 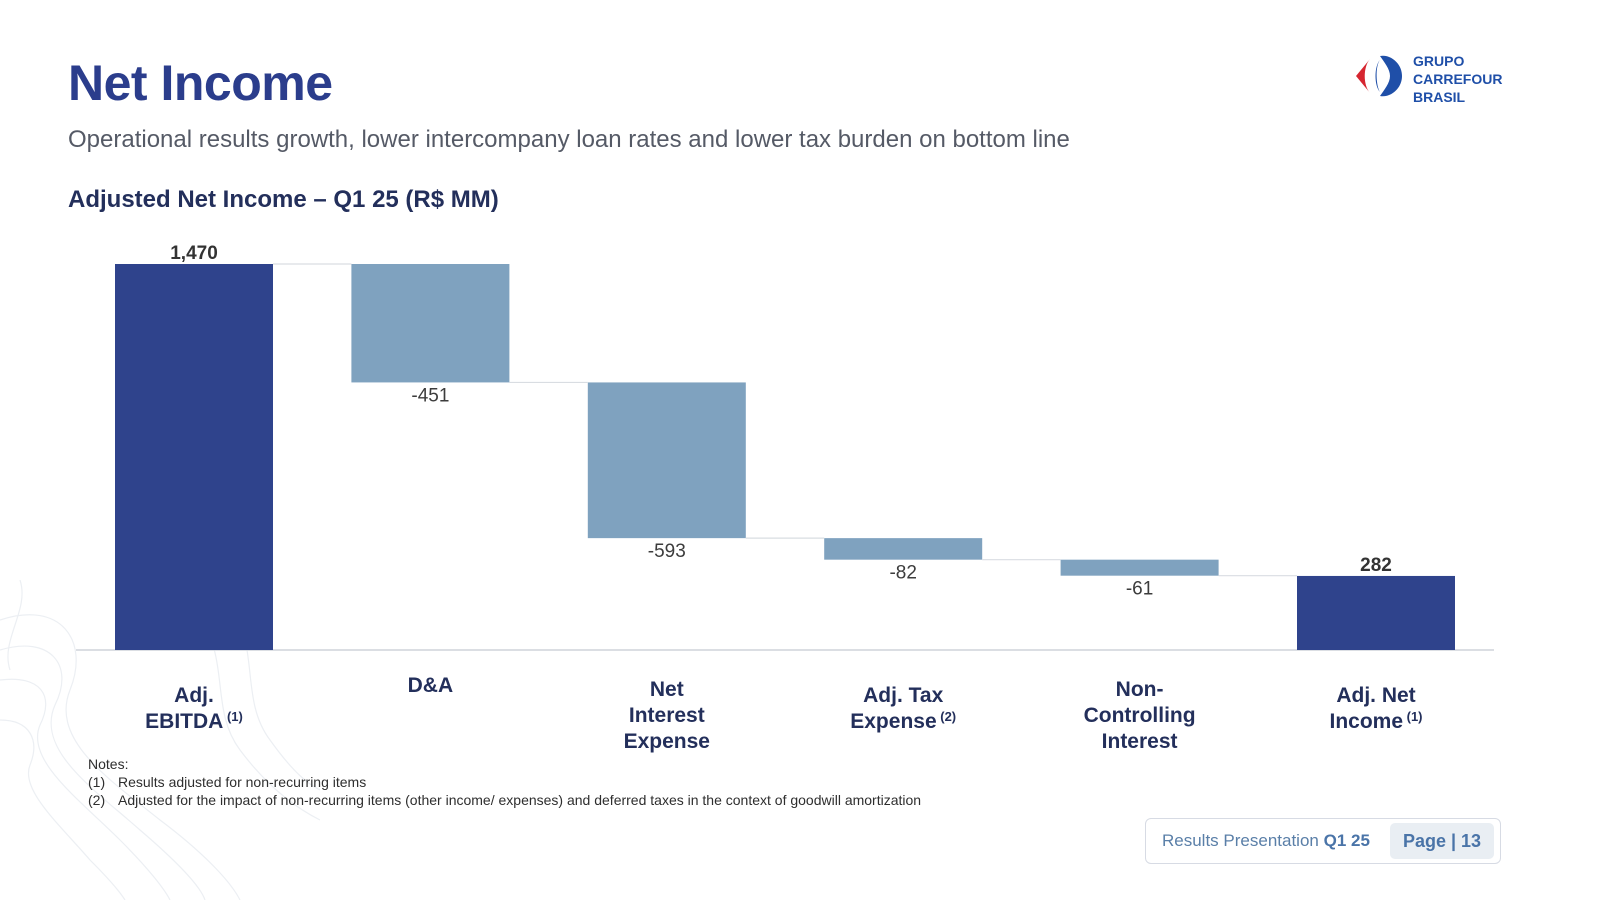 What do you see at coordinates (1140, 689) in the screenshot?
I see `category-label: Non-` at bounding box center [1140, 689].